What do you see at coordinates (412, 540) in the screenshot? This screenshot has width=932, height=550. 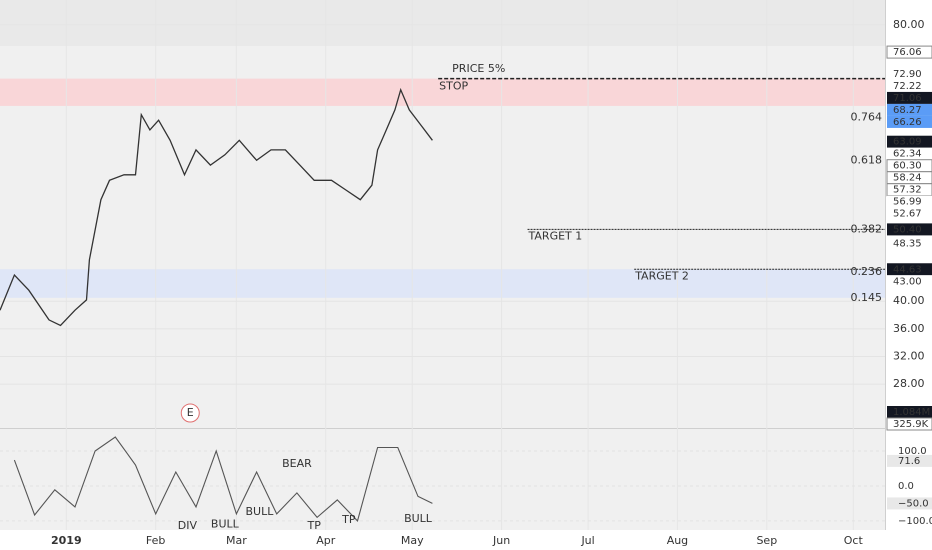 I see `x-tick-label: May` at bounding box center [412, 540].